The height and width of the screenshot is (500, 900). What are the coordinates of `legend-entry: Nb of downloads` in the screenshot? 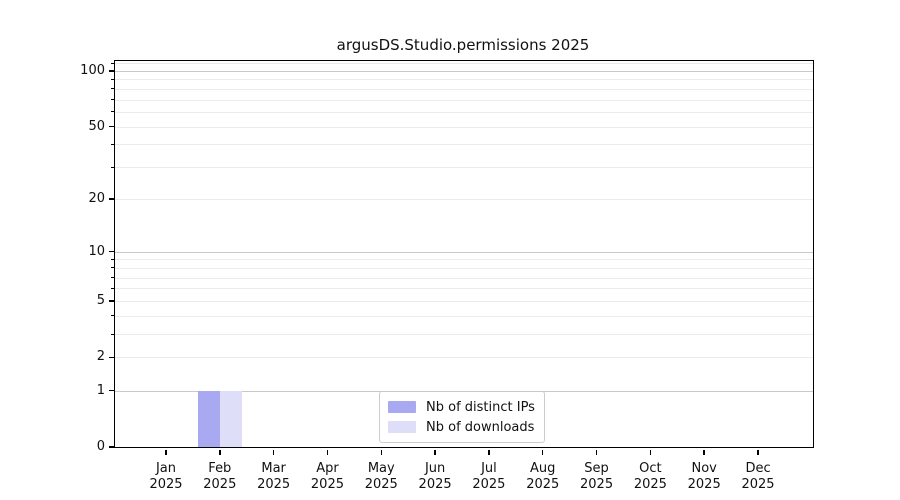 It's located at (461, 427).